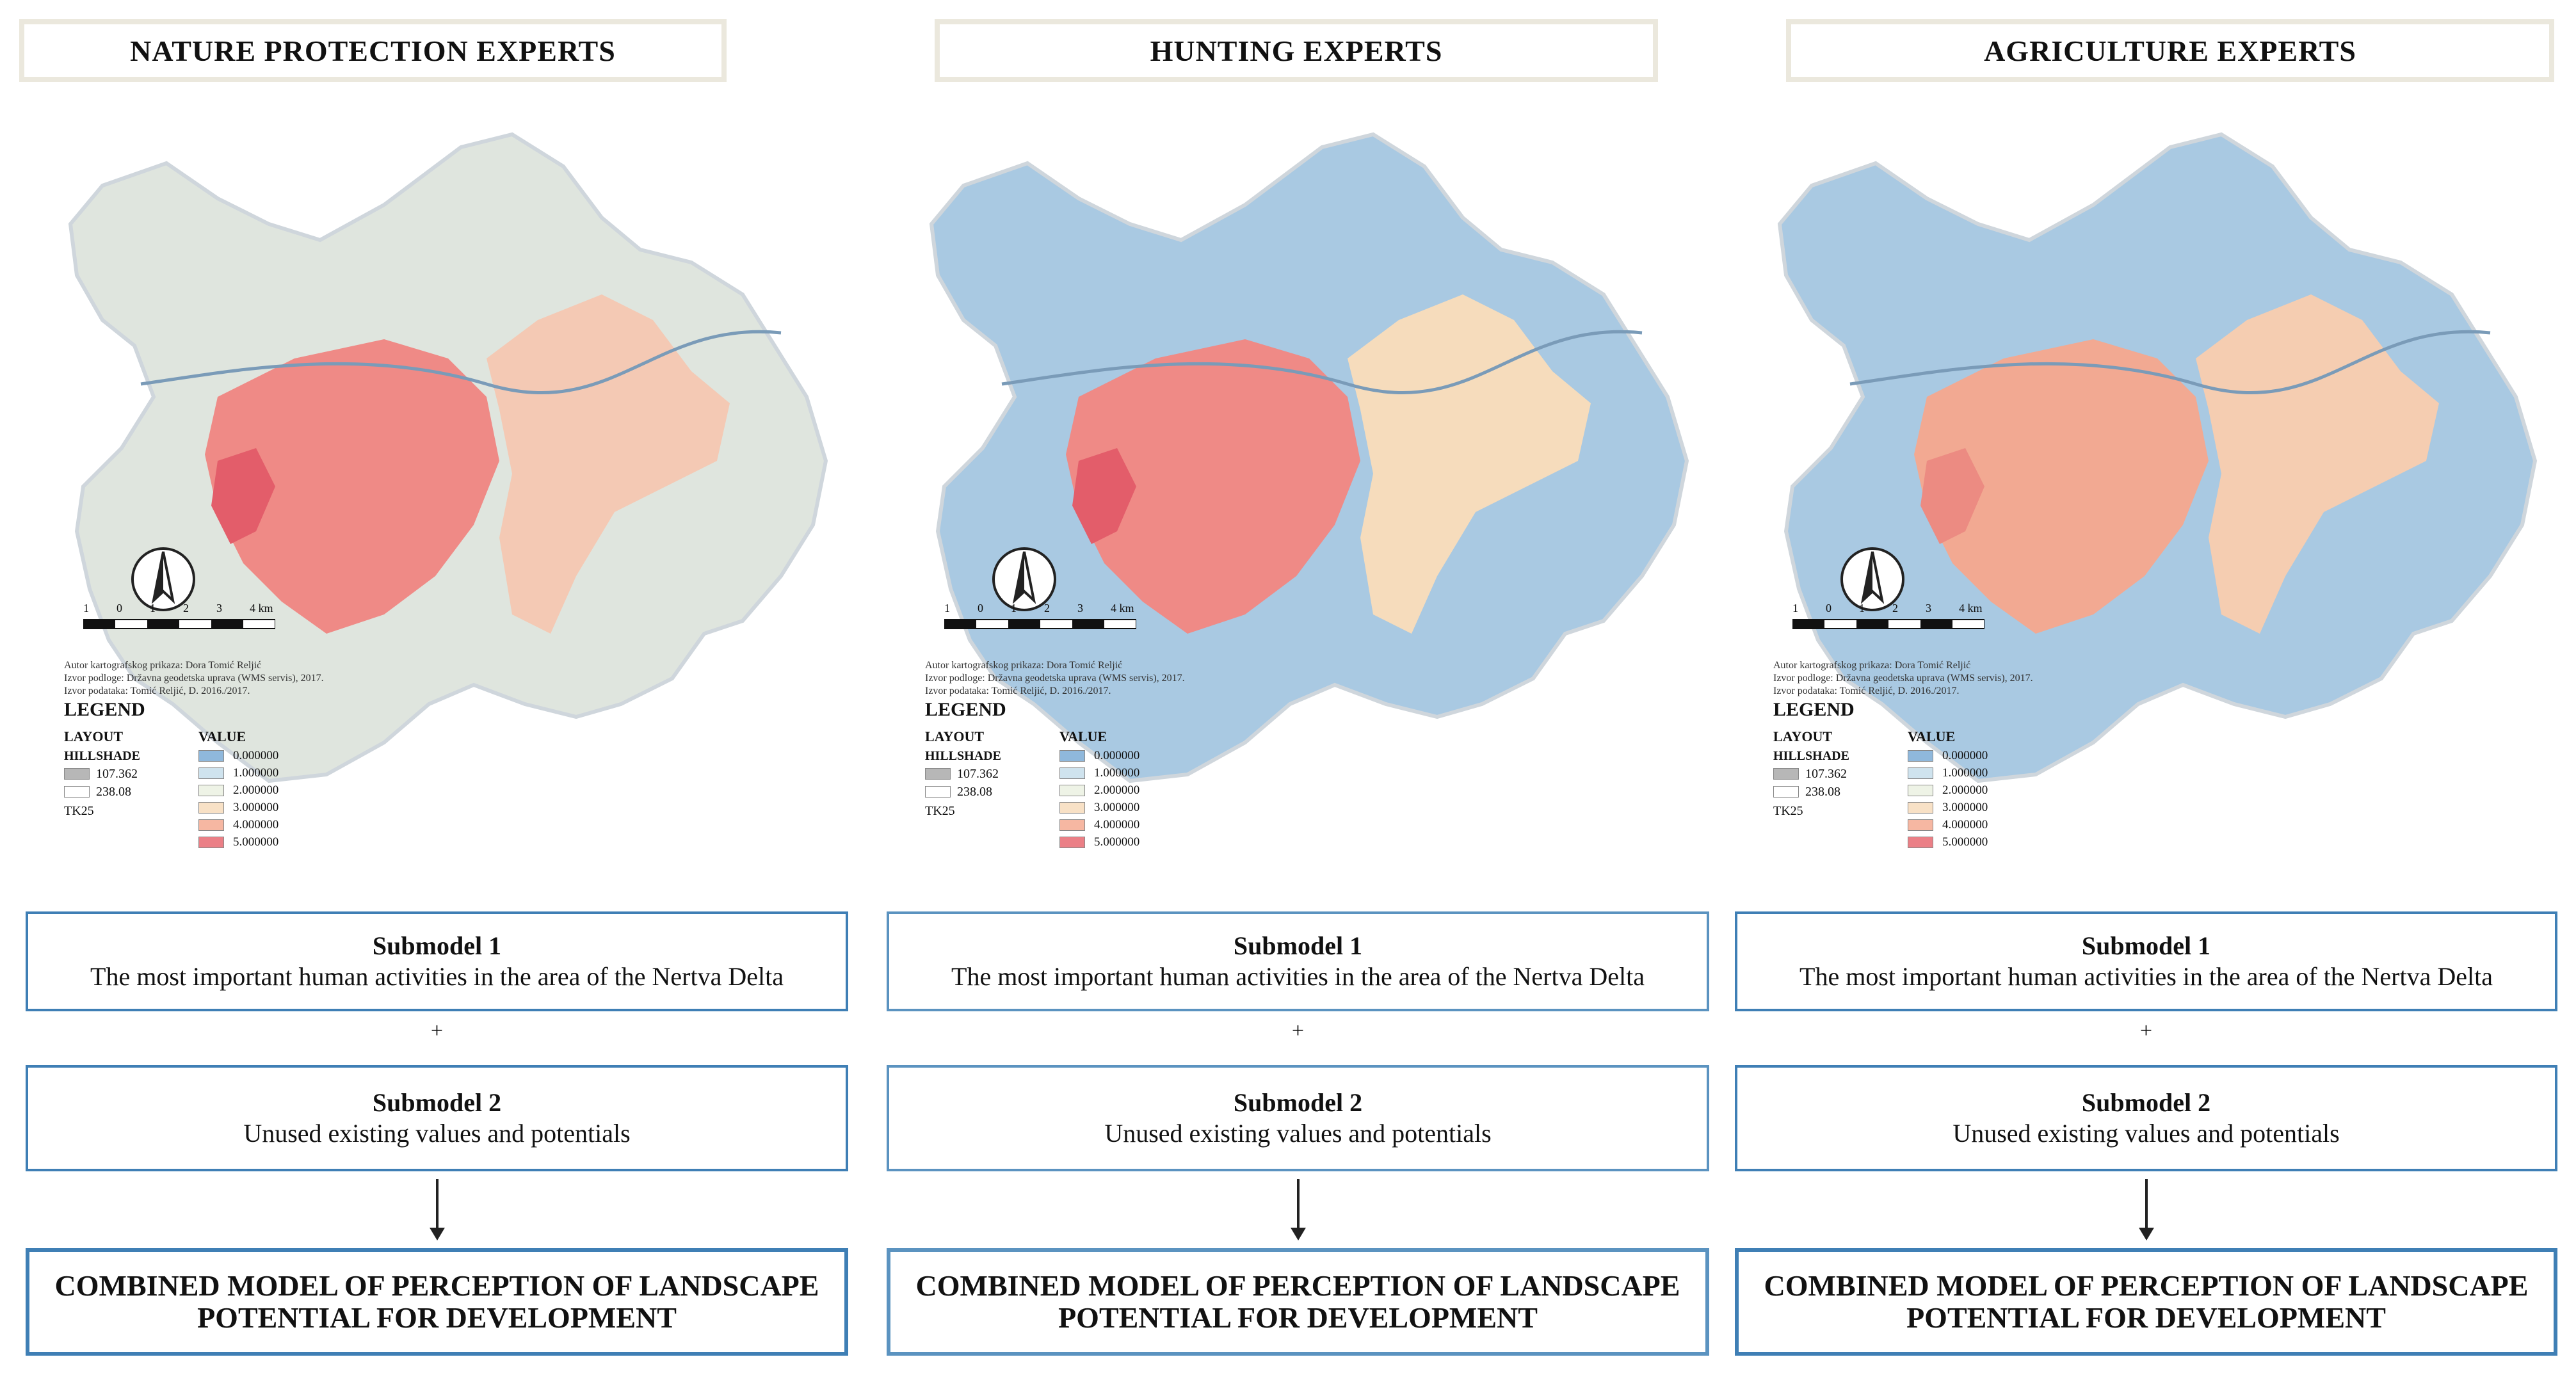  Describe the element at coordinates (186, 608) in the screenshot. I see `scale-tick-label: 2` at that location.